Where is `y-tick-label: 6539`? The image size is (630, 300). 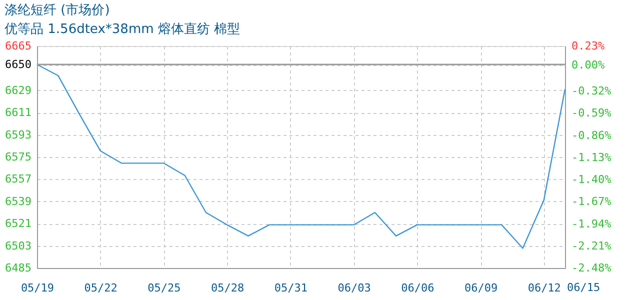
y-tick-label: 6539 is located at coordinates (18, 201).